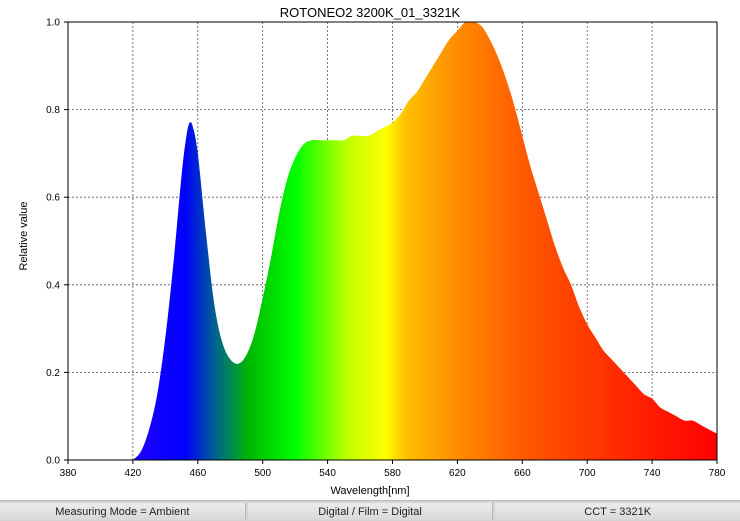  I want to click on y-axis: 0.0 0.2 0.4 0.6 0.8 1.0, so click(57, 242).